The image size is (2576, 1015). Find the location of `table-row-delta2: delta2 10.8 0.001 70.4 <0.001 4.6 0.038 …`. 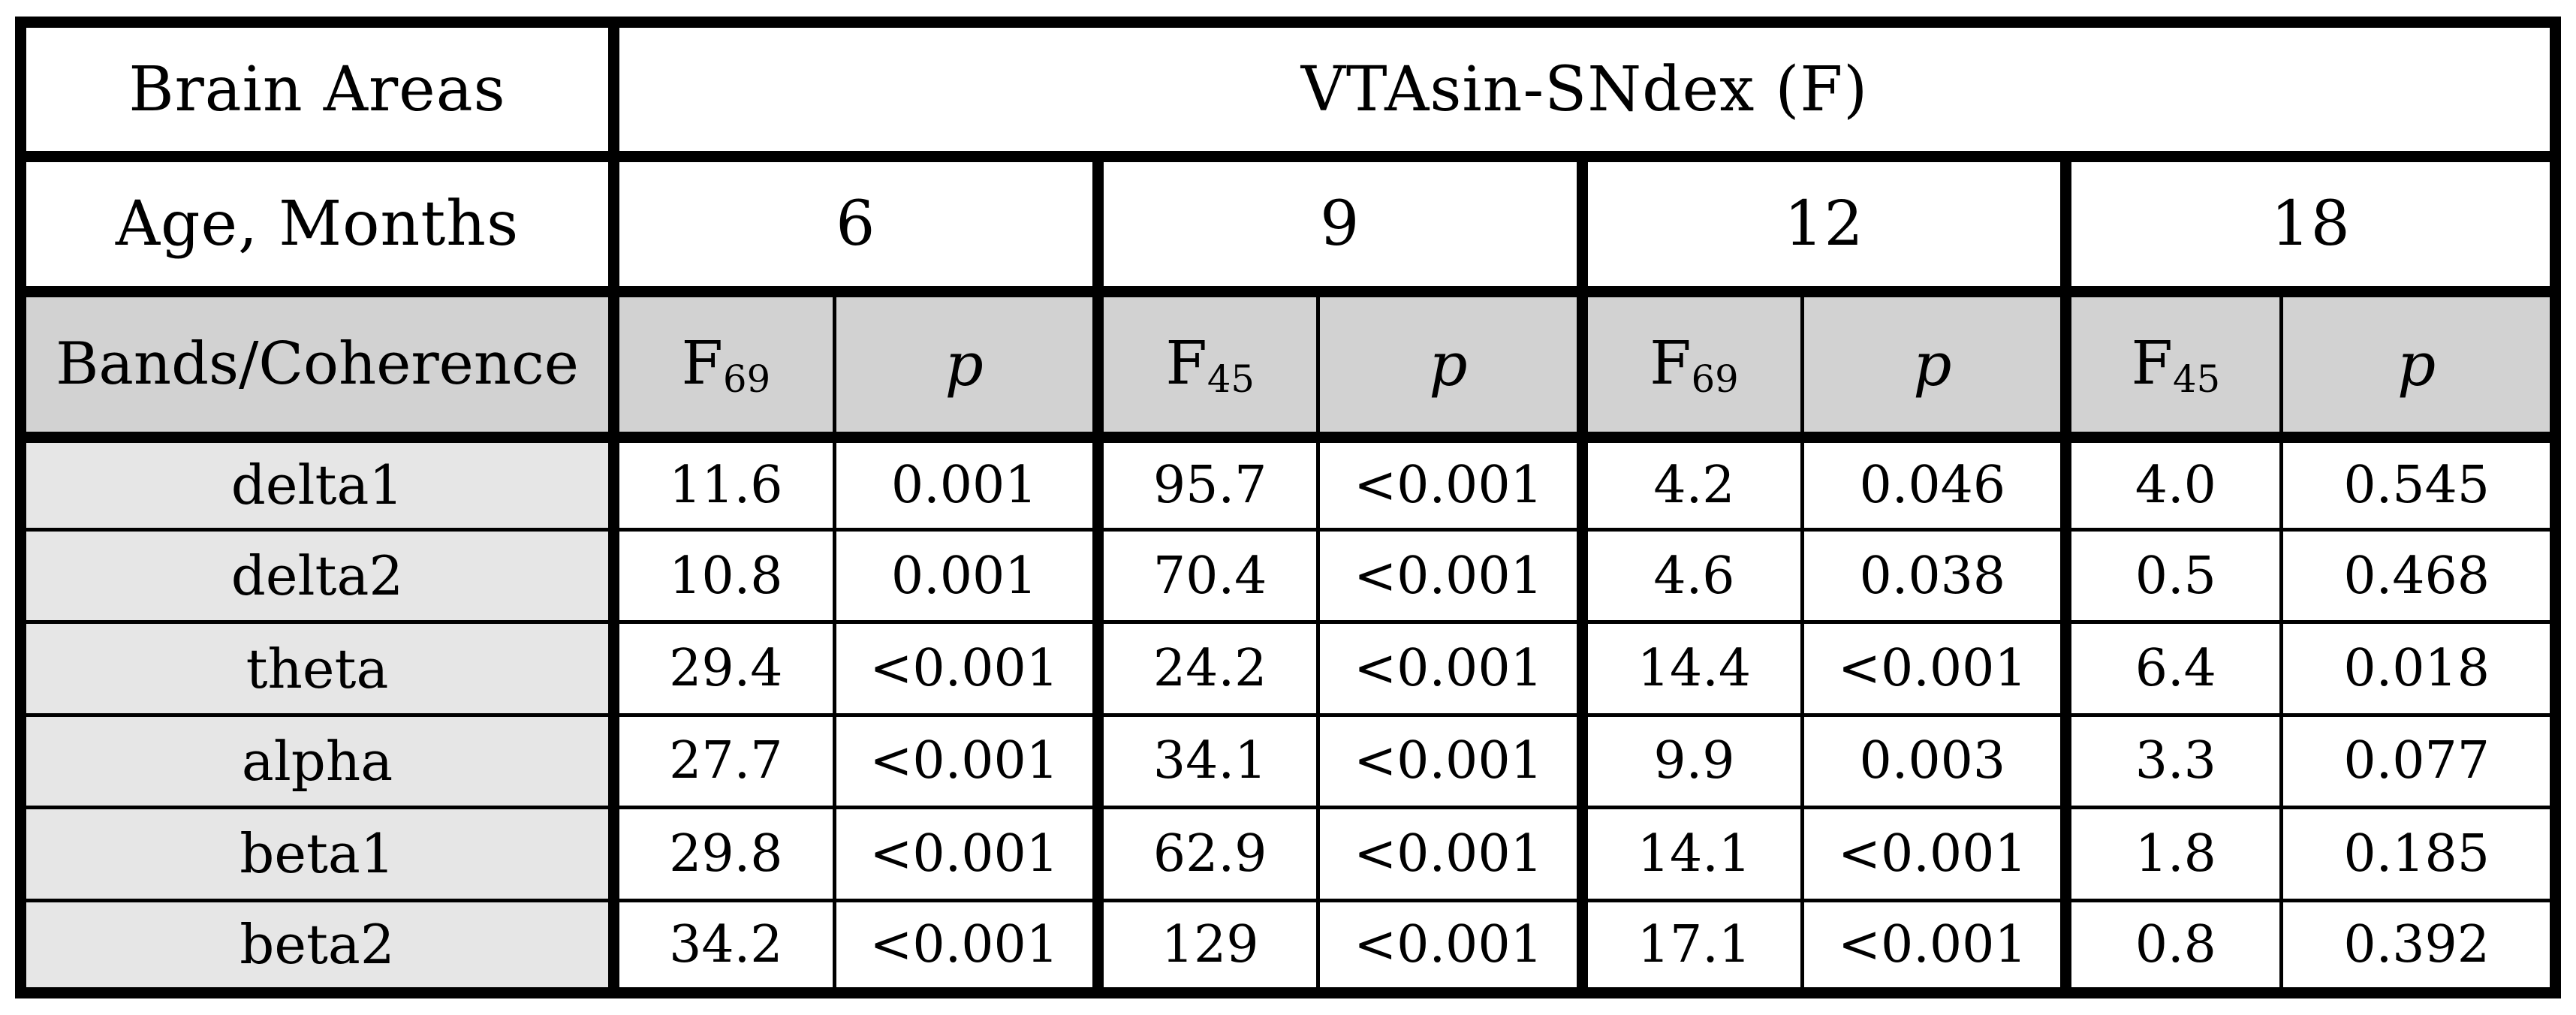

table-row-delta2: delta2 10.8 0.001 70.4 <0.001 4.6 0.038 … is located at coordinates (1288, 577).